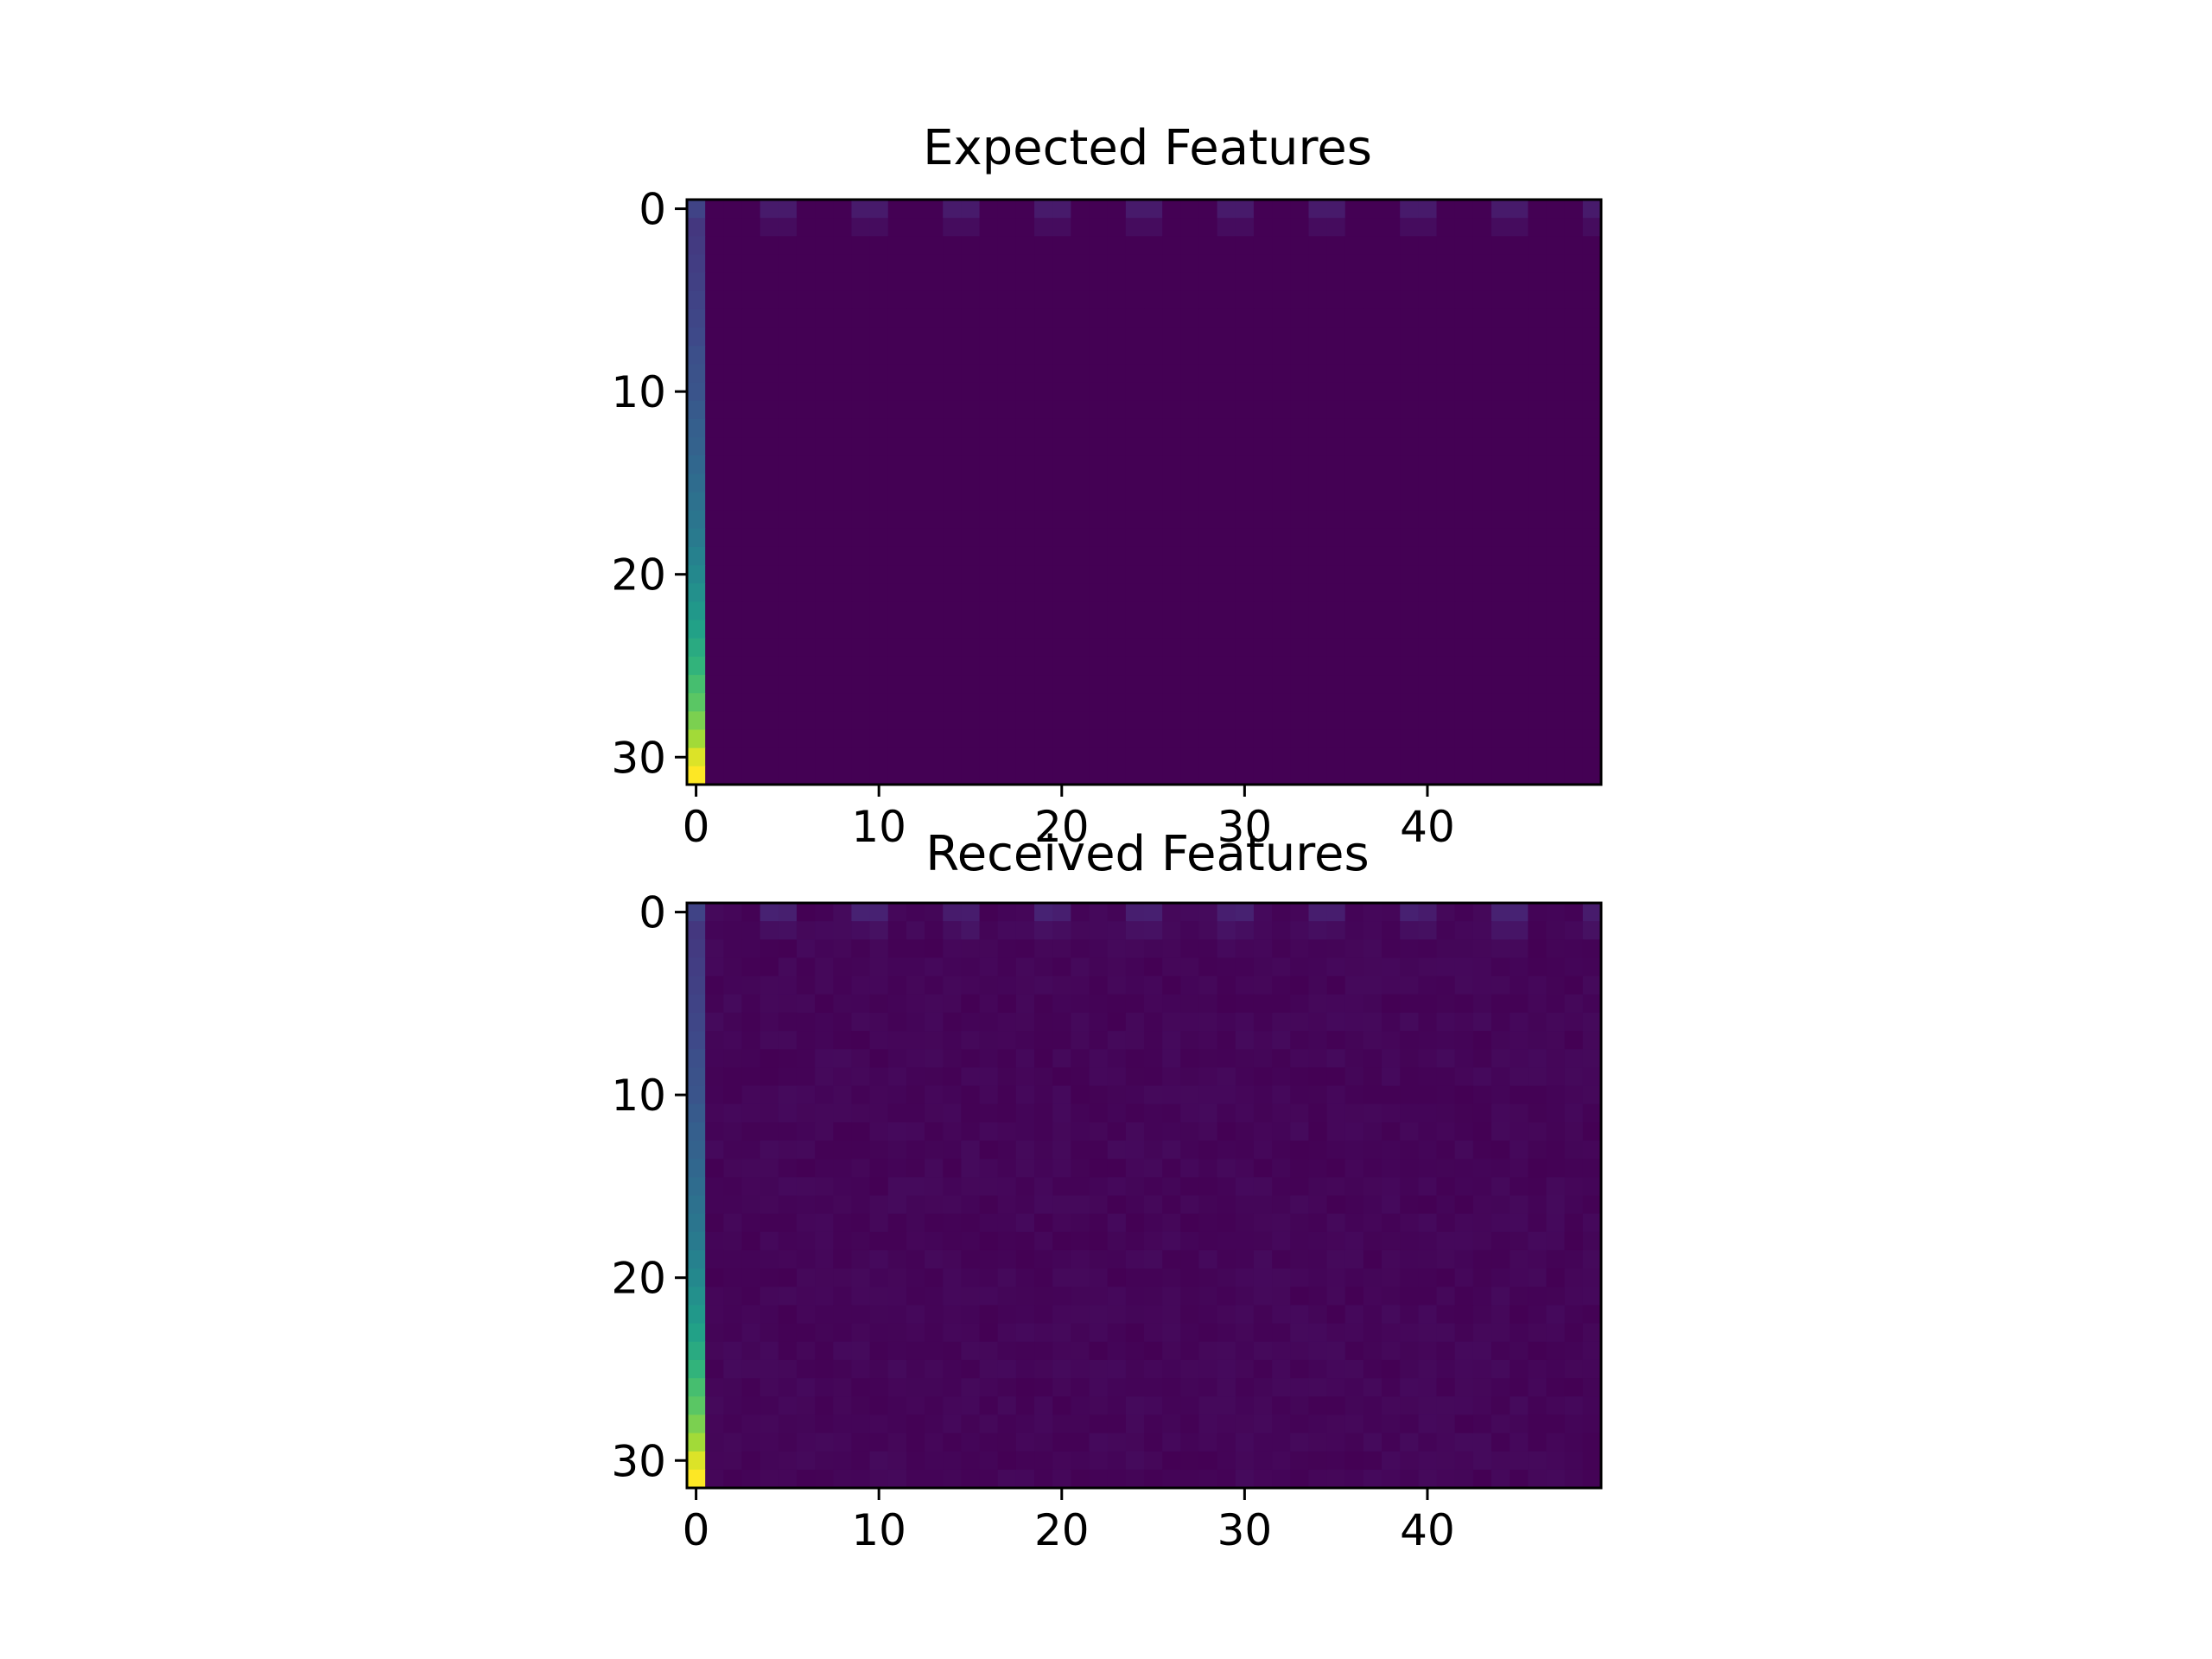  What do you see at coordinates (1427, 1530) in the screenshot?
I see `received-features-x-tick-label: 40` at bounding box center [1427, 1530].